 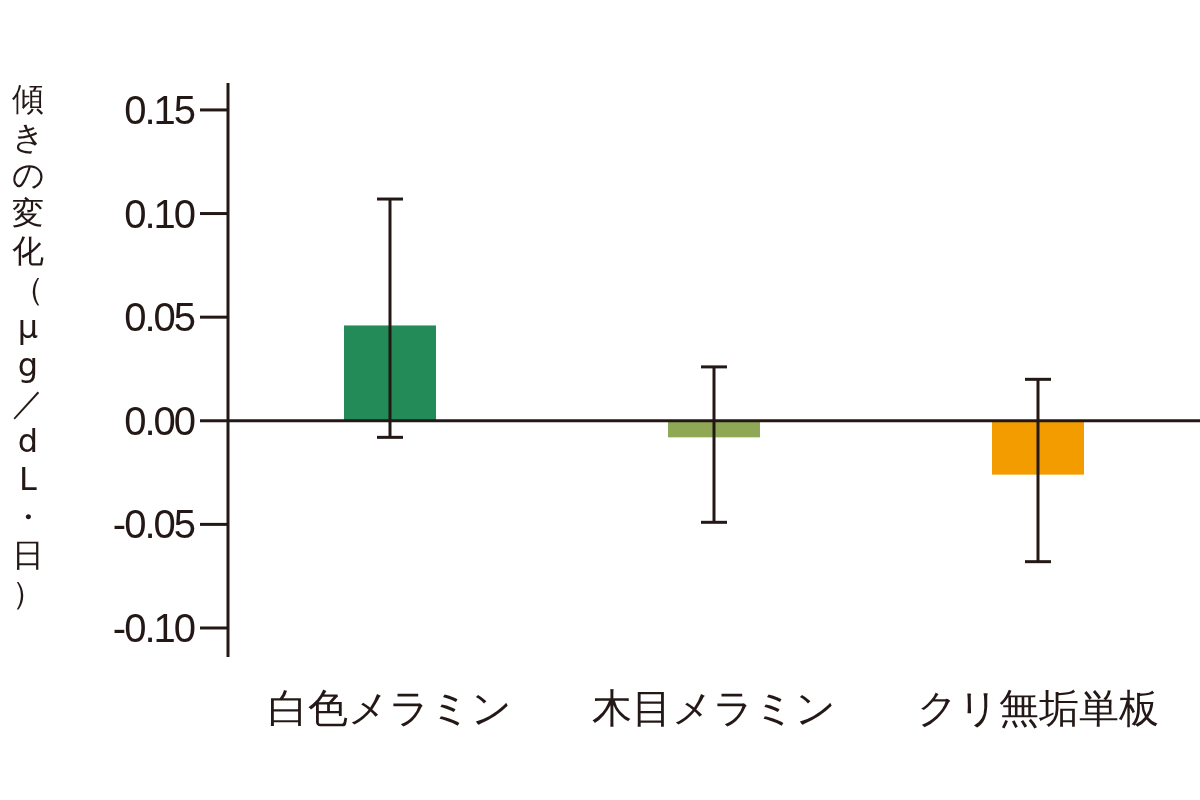 I want to click on x-tick-label: 木目メラミン, so click(x=714, y=708).